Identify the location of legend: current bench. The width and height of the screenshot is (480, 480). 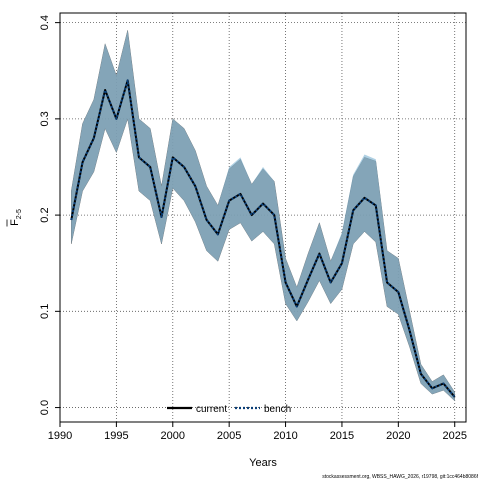
(229, 409).